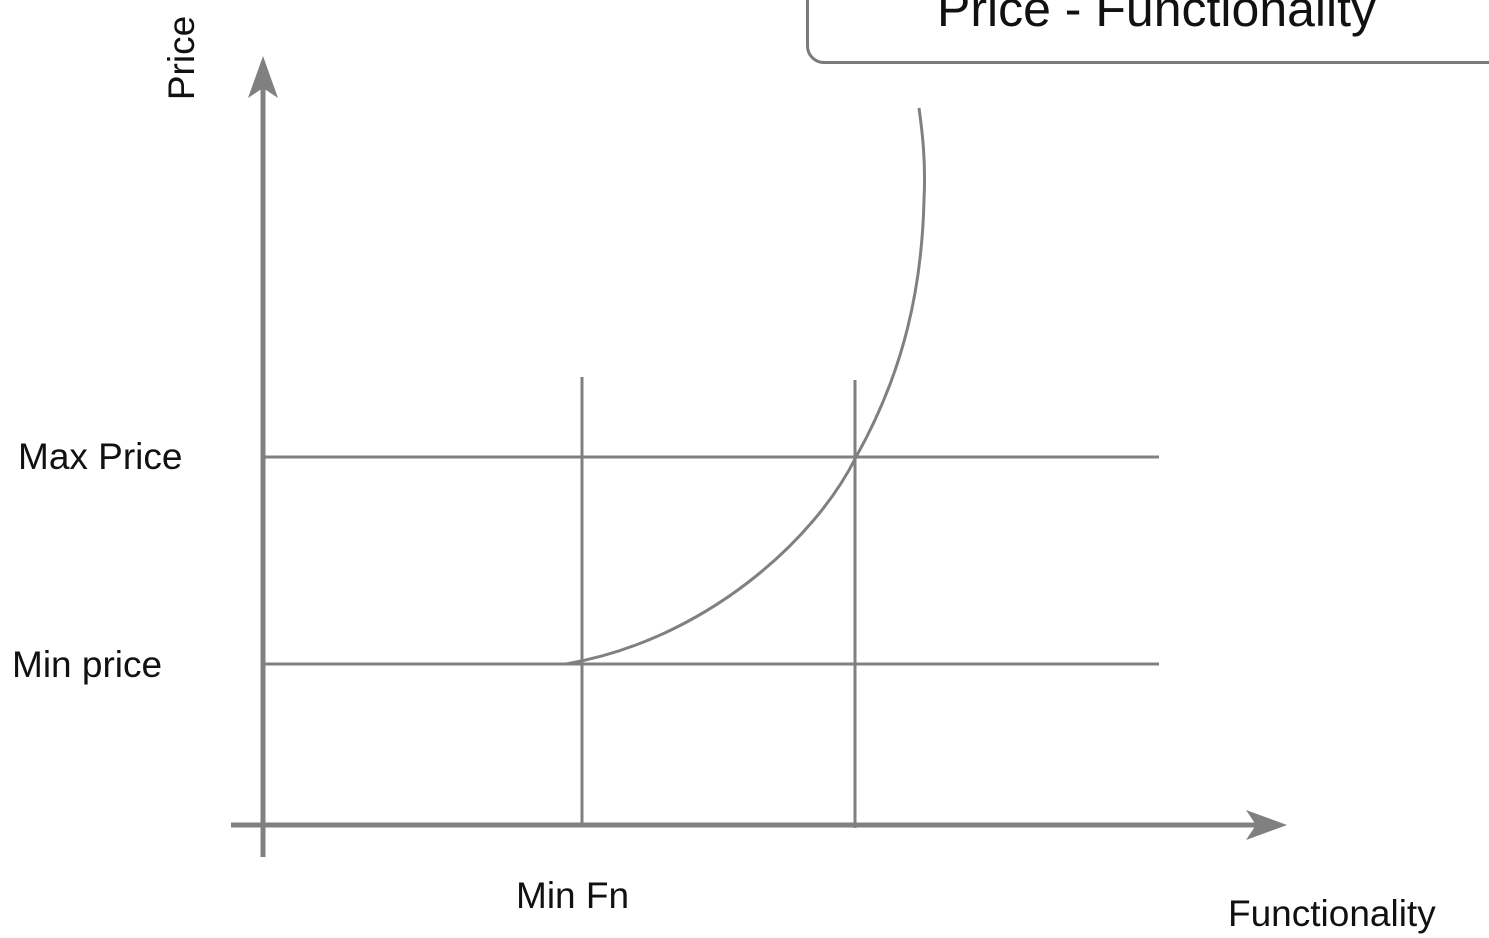 The height and width of the screenshot is (938, 1489). I want to click on min-price-label: Min price, so click(87, 664).